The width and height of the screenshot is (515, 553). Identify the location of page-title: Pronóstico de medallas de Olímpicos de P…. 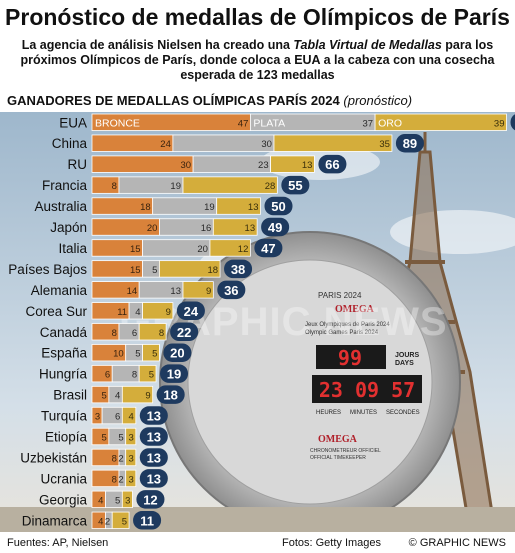
(257, 17).